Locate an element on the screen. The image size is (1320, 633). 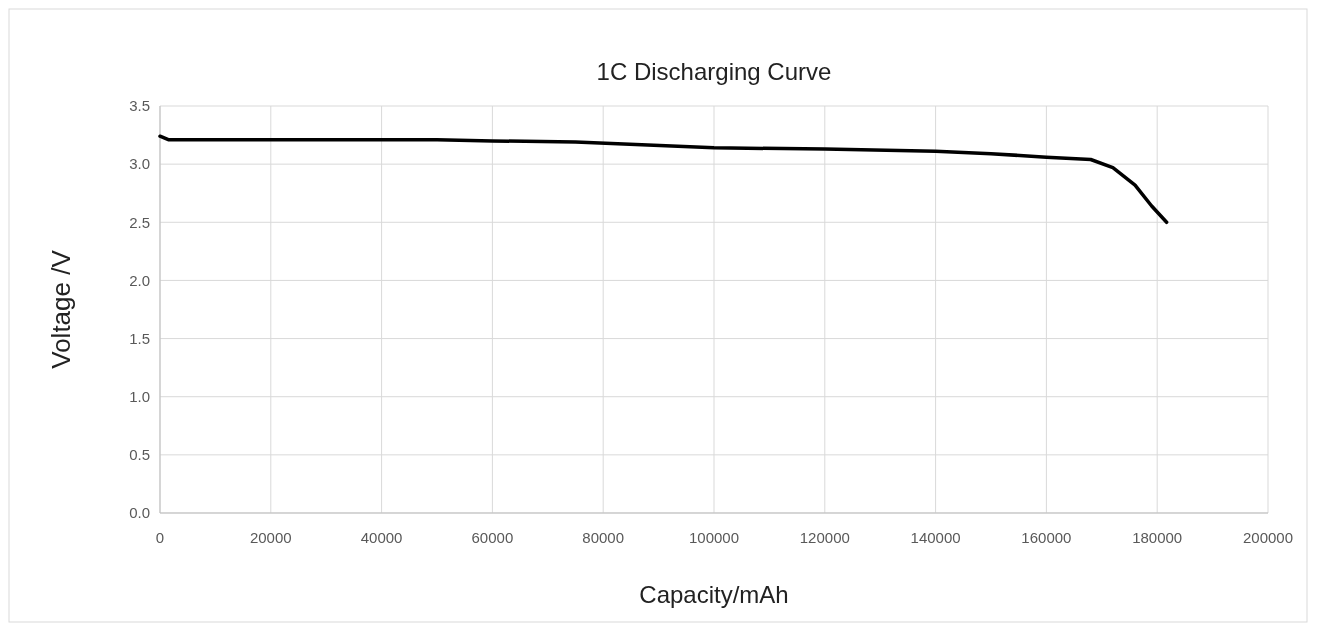
line-series is located at coordinates (663, 179).